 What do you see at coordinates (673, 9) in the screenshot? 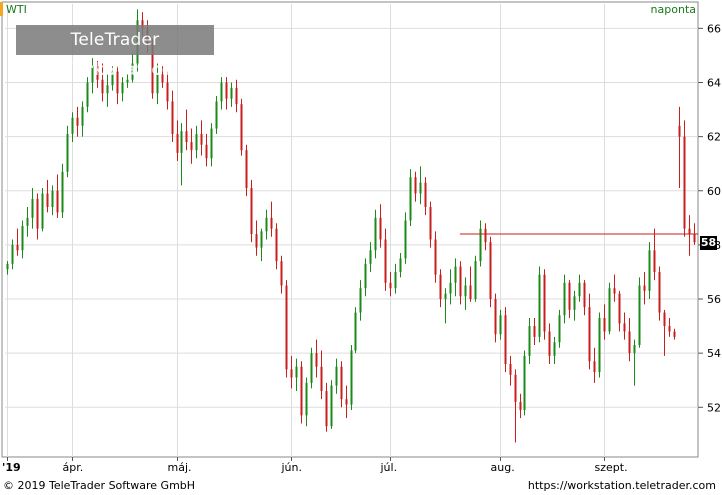
I see `period-label: naponta` at bounding box center [673, 9].